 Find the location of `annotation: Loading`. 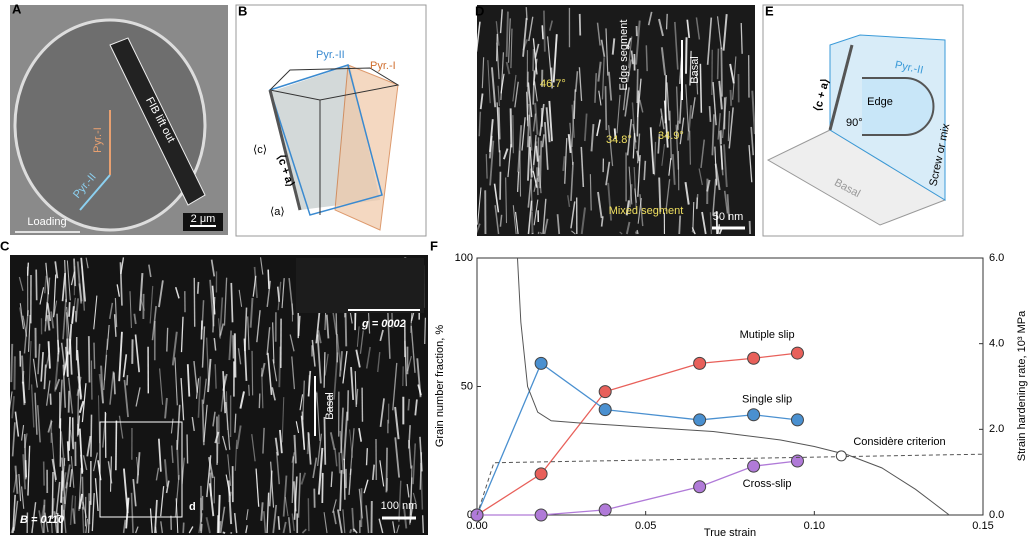

annotation: Loading is located at coordinates (46, 222).